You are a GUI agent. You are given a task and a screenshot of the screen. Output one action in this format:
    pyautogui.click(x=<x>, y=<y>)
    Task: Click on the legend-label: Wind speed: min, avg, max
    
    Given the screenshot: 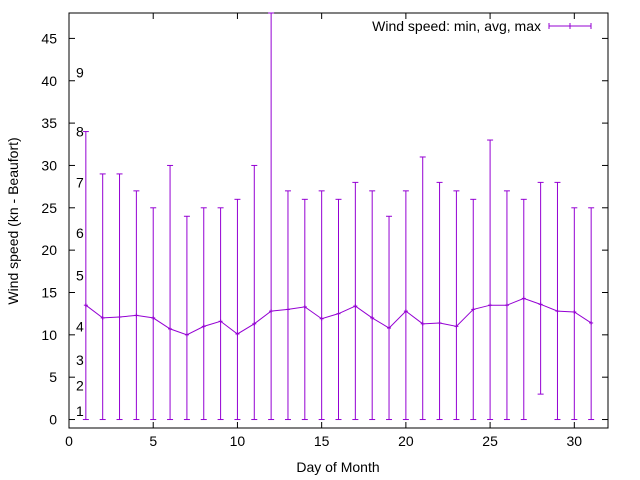 What is the action you would take?
    pyautogui.click(x=456, y=26)
    